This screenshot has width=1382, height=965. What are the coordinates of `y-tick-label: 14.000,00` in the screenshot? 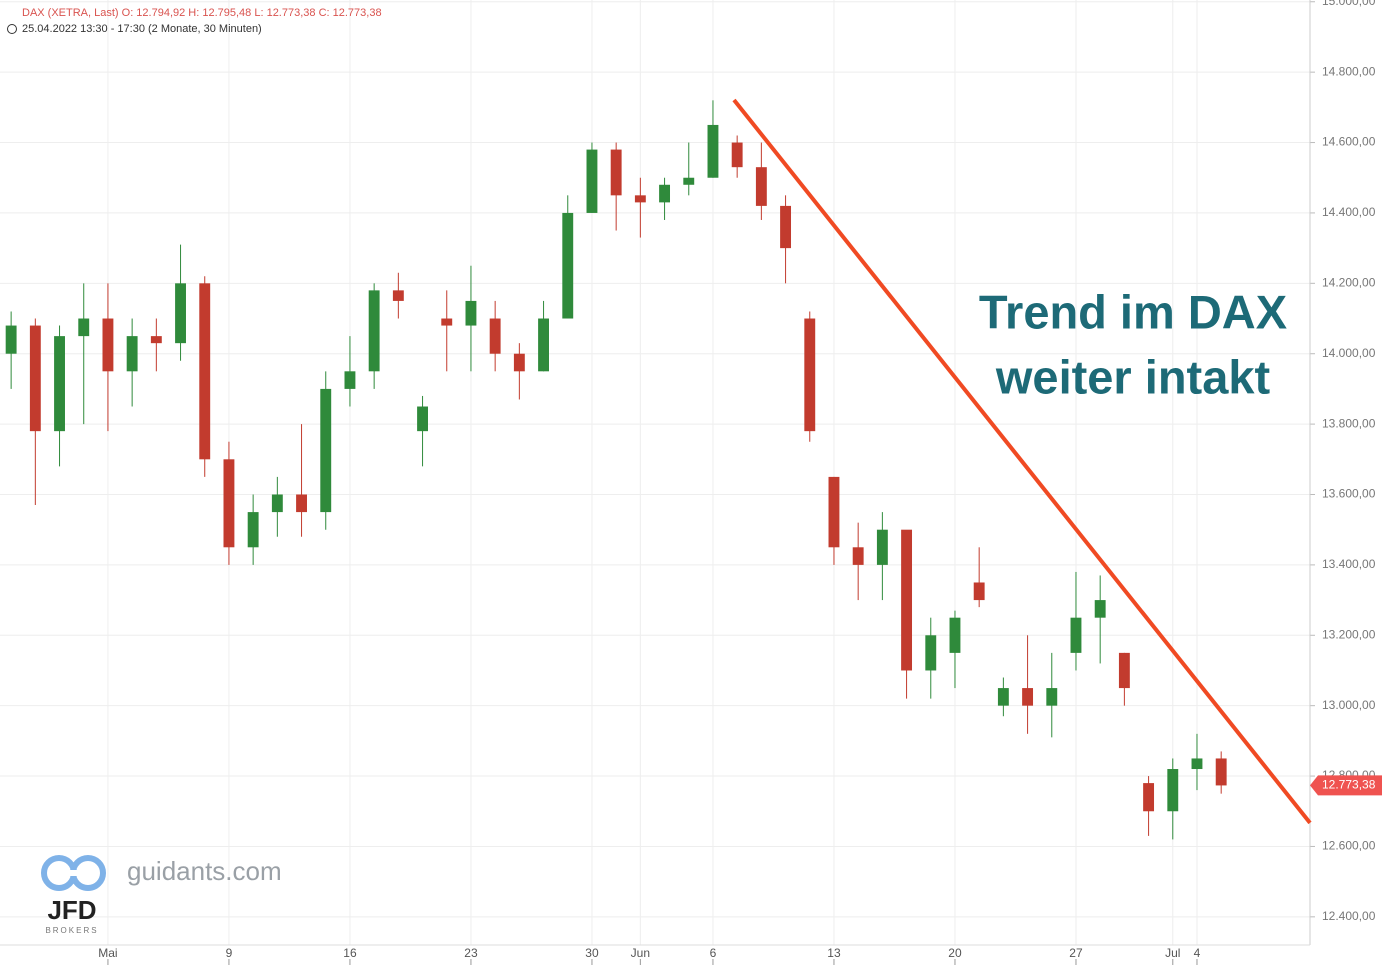 It's located at (1349, 353).